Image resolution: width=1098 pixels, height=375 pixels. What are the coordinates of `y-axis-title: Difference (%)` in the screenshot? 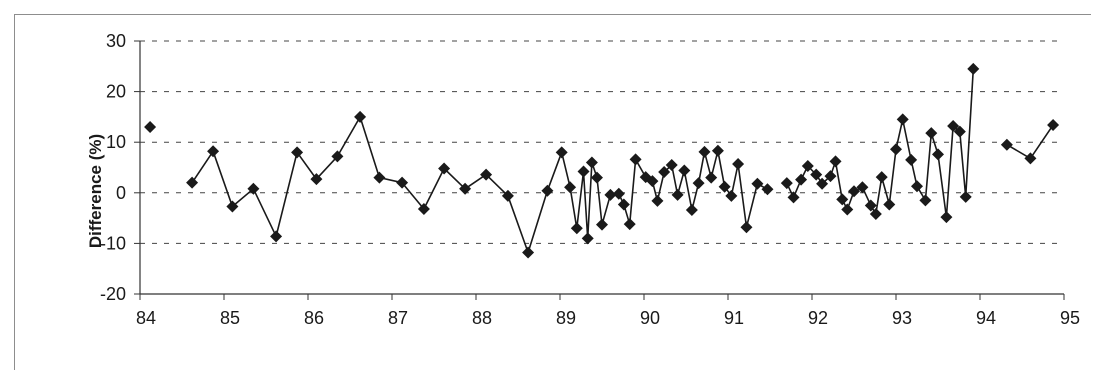 It's located at (95, 191).